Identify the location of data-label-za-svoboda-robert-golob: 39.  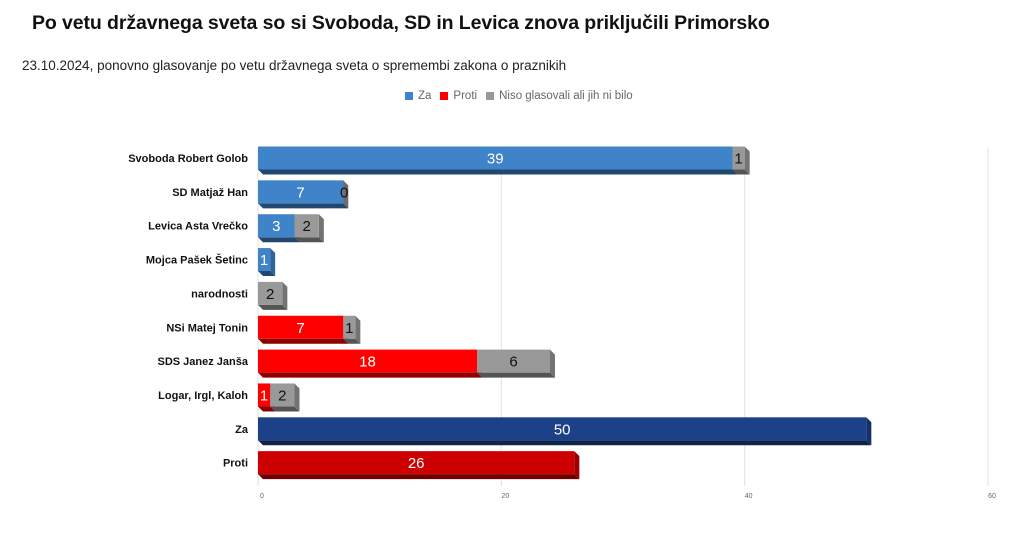
(495, 159).